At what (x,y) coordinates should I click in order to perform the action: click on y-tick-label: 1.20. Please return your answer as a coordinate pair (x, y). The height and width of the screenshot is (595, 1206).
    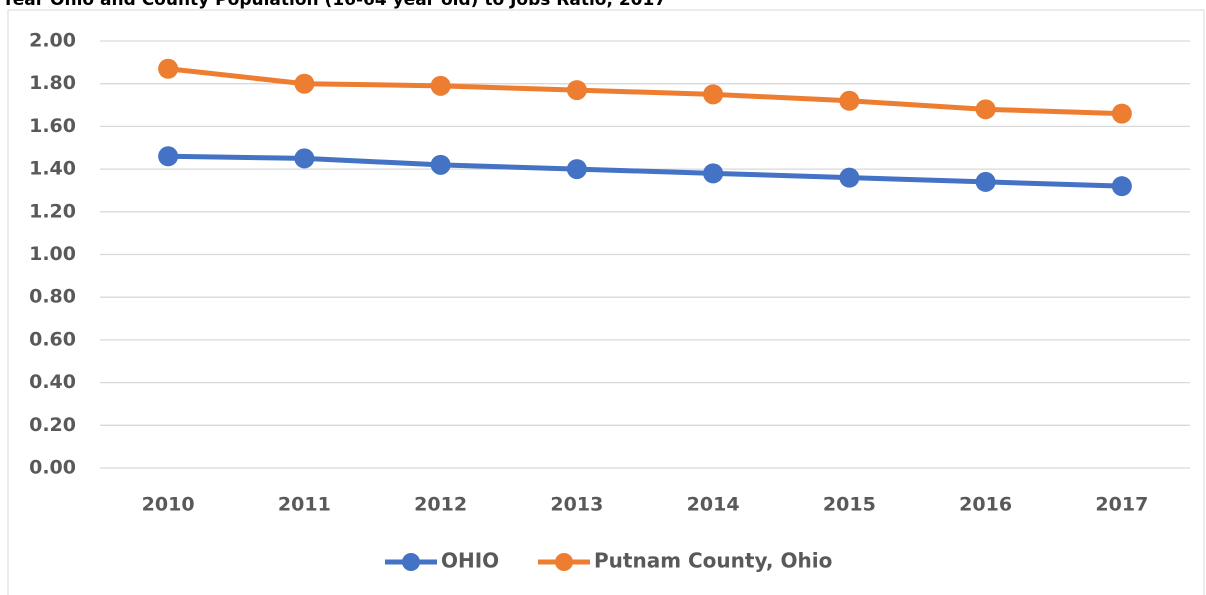
    Looking at the image, I should click on (52, 211).